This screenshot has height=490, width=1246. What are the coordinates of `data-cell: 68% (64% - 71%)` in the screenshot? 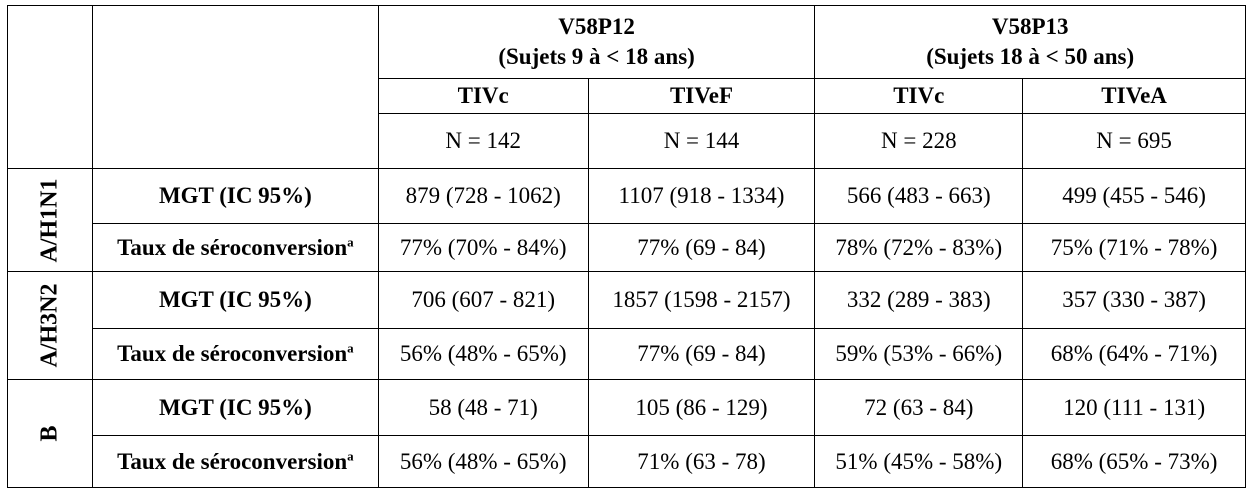 It's located at (1134, 354).